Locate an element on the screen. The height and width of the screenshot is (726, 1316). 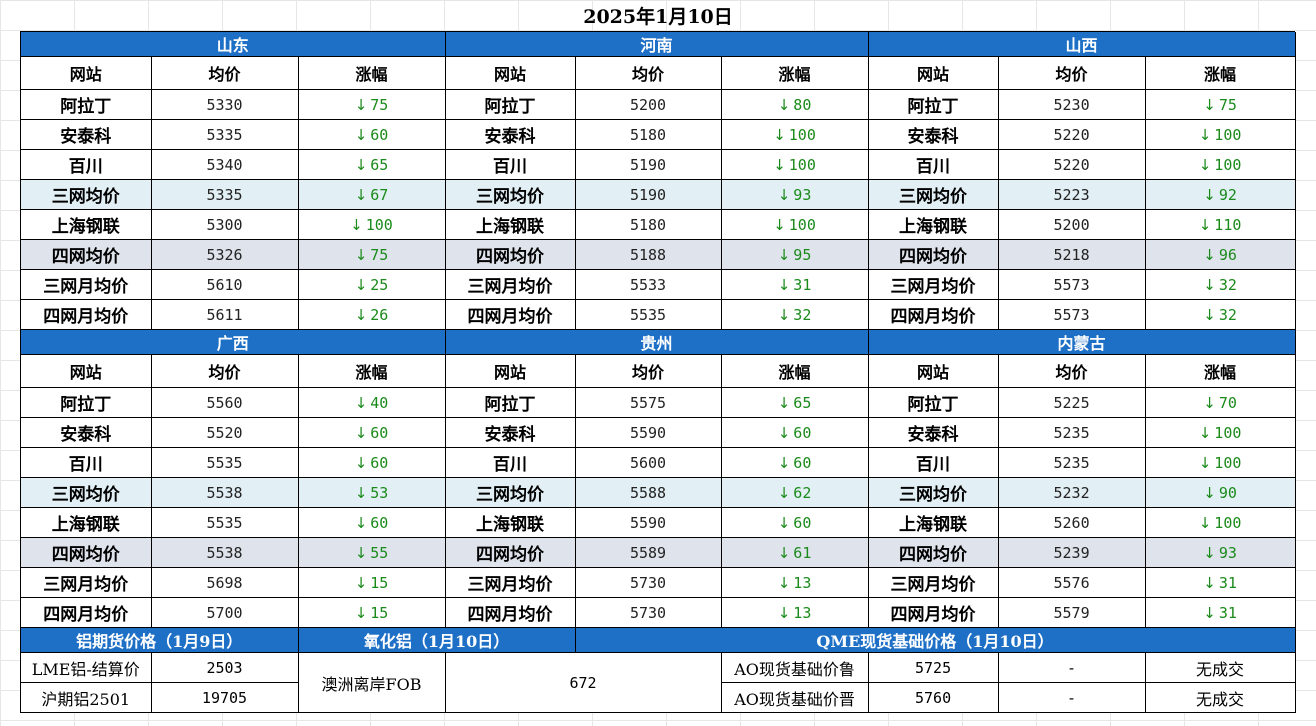
ao-lu-change: - is located at coordinates (1072, 667).